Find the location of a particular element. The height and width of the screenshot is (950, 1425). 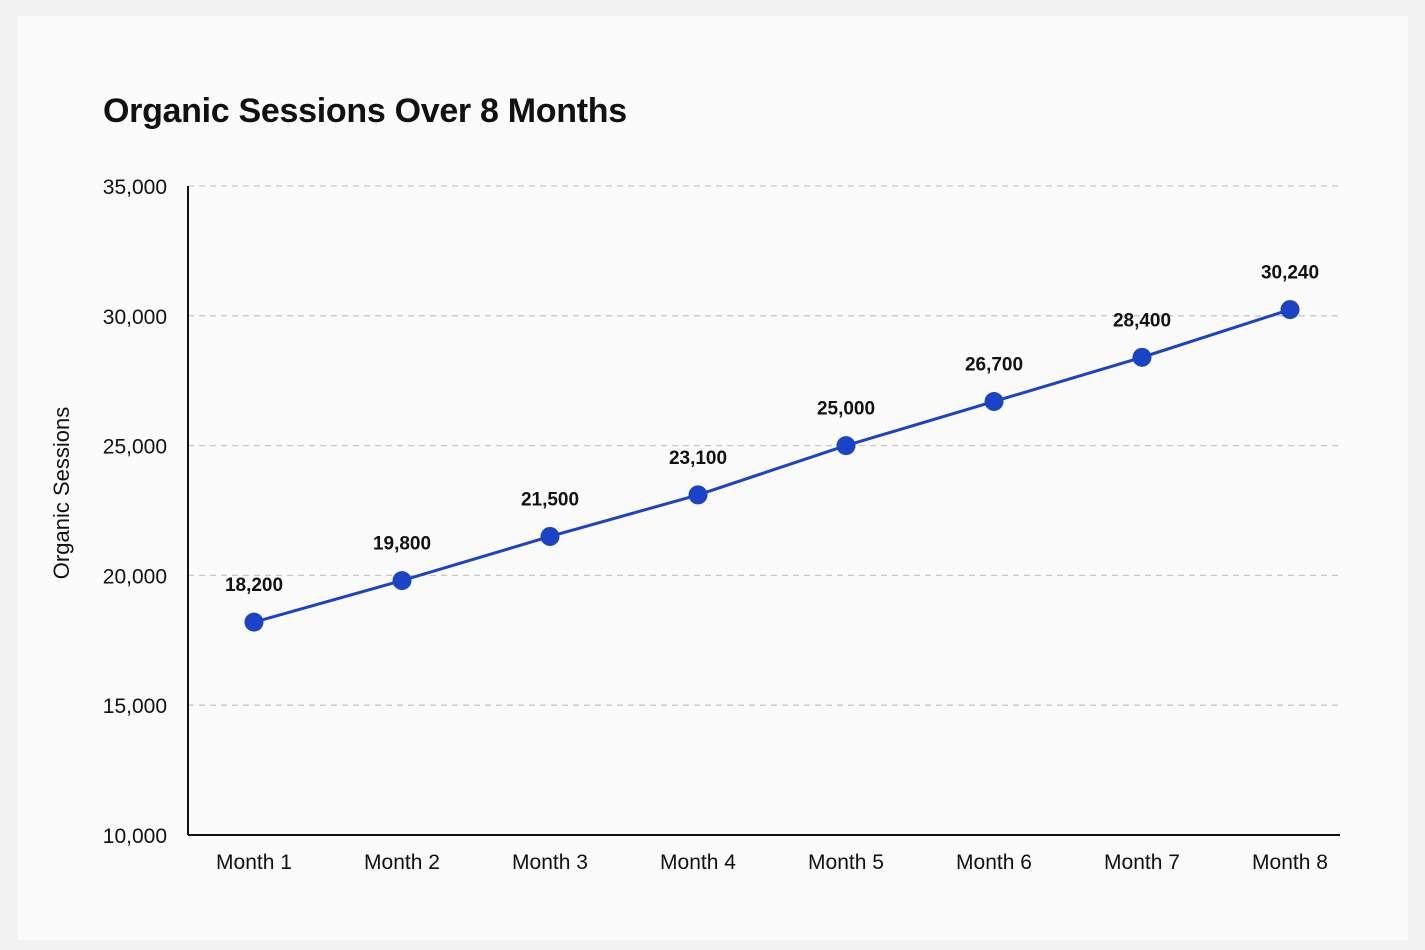

y-tick-label: 35,000 is located at coordinates (135, 187).